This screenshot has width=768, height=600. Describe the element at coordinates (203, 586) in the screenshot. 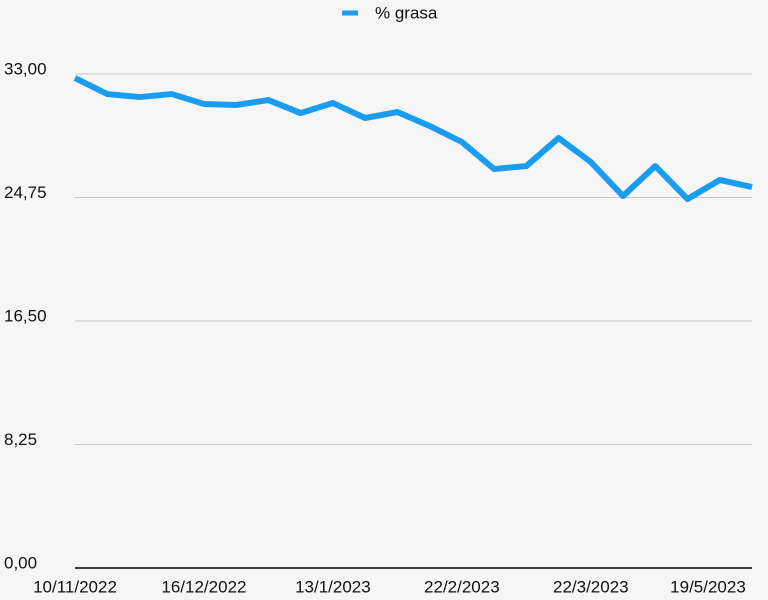

I see `x-tick-label: 16/12/2022` at that location.